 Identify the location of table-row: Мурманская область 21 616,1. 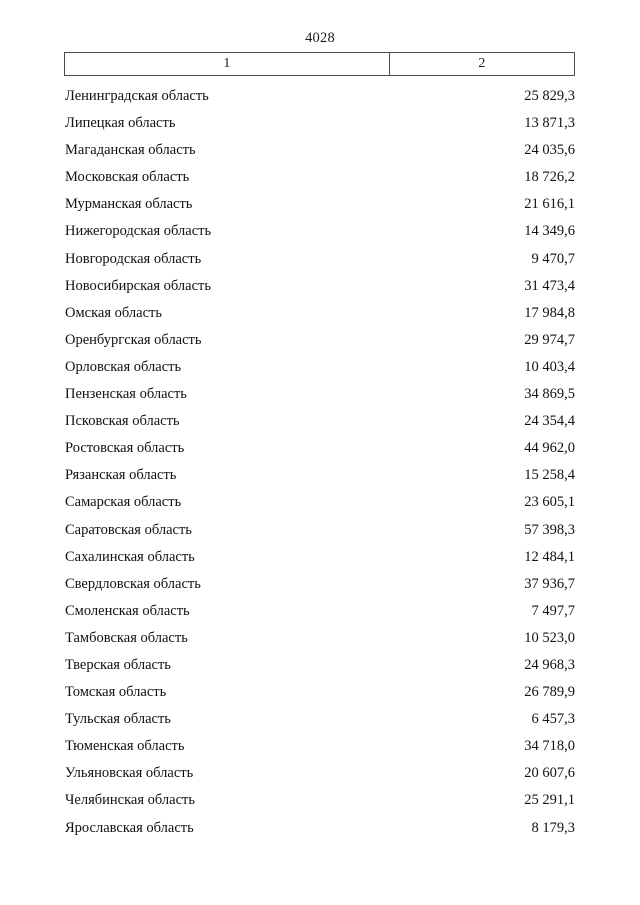
(320, 207).